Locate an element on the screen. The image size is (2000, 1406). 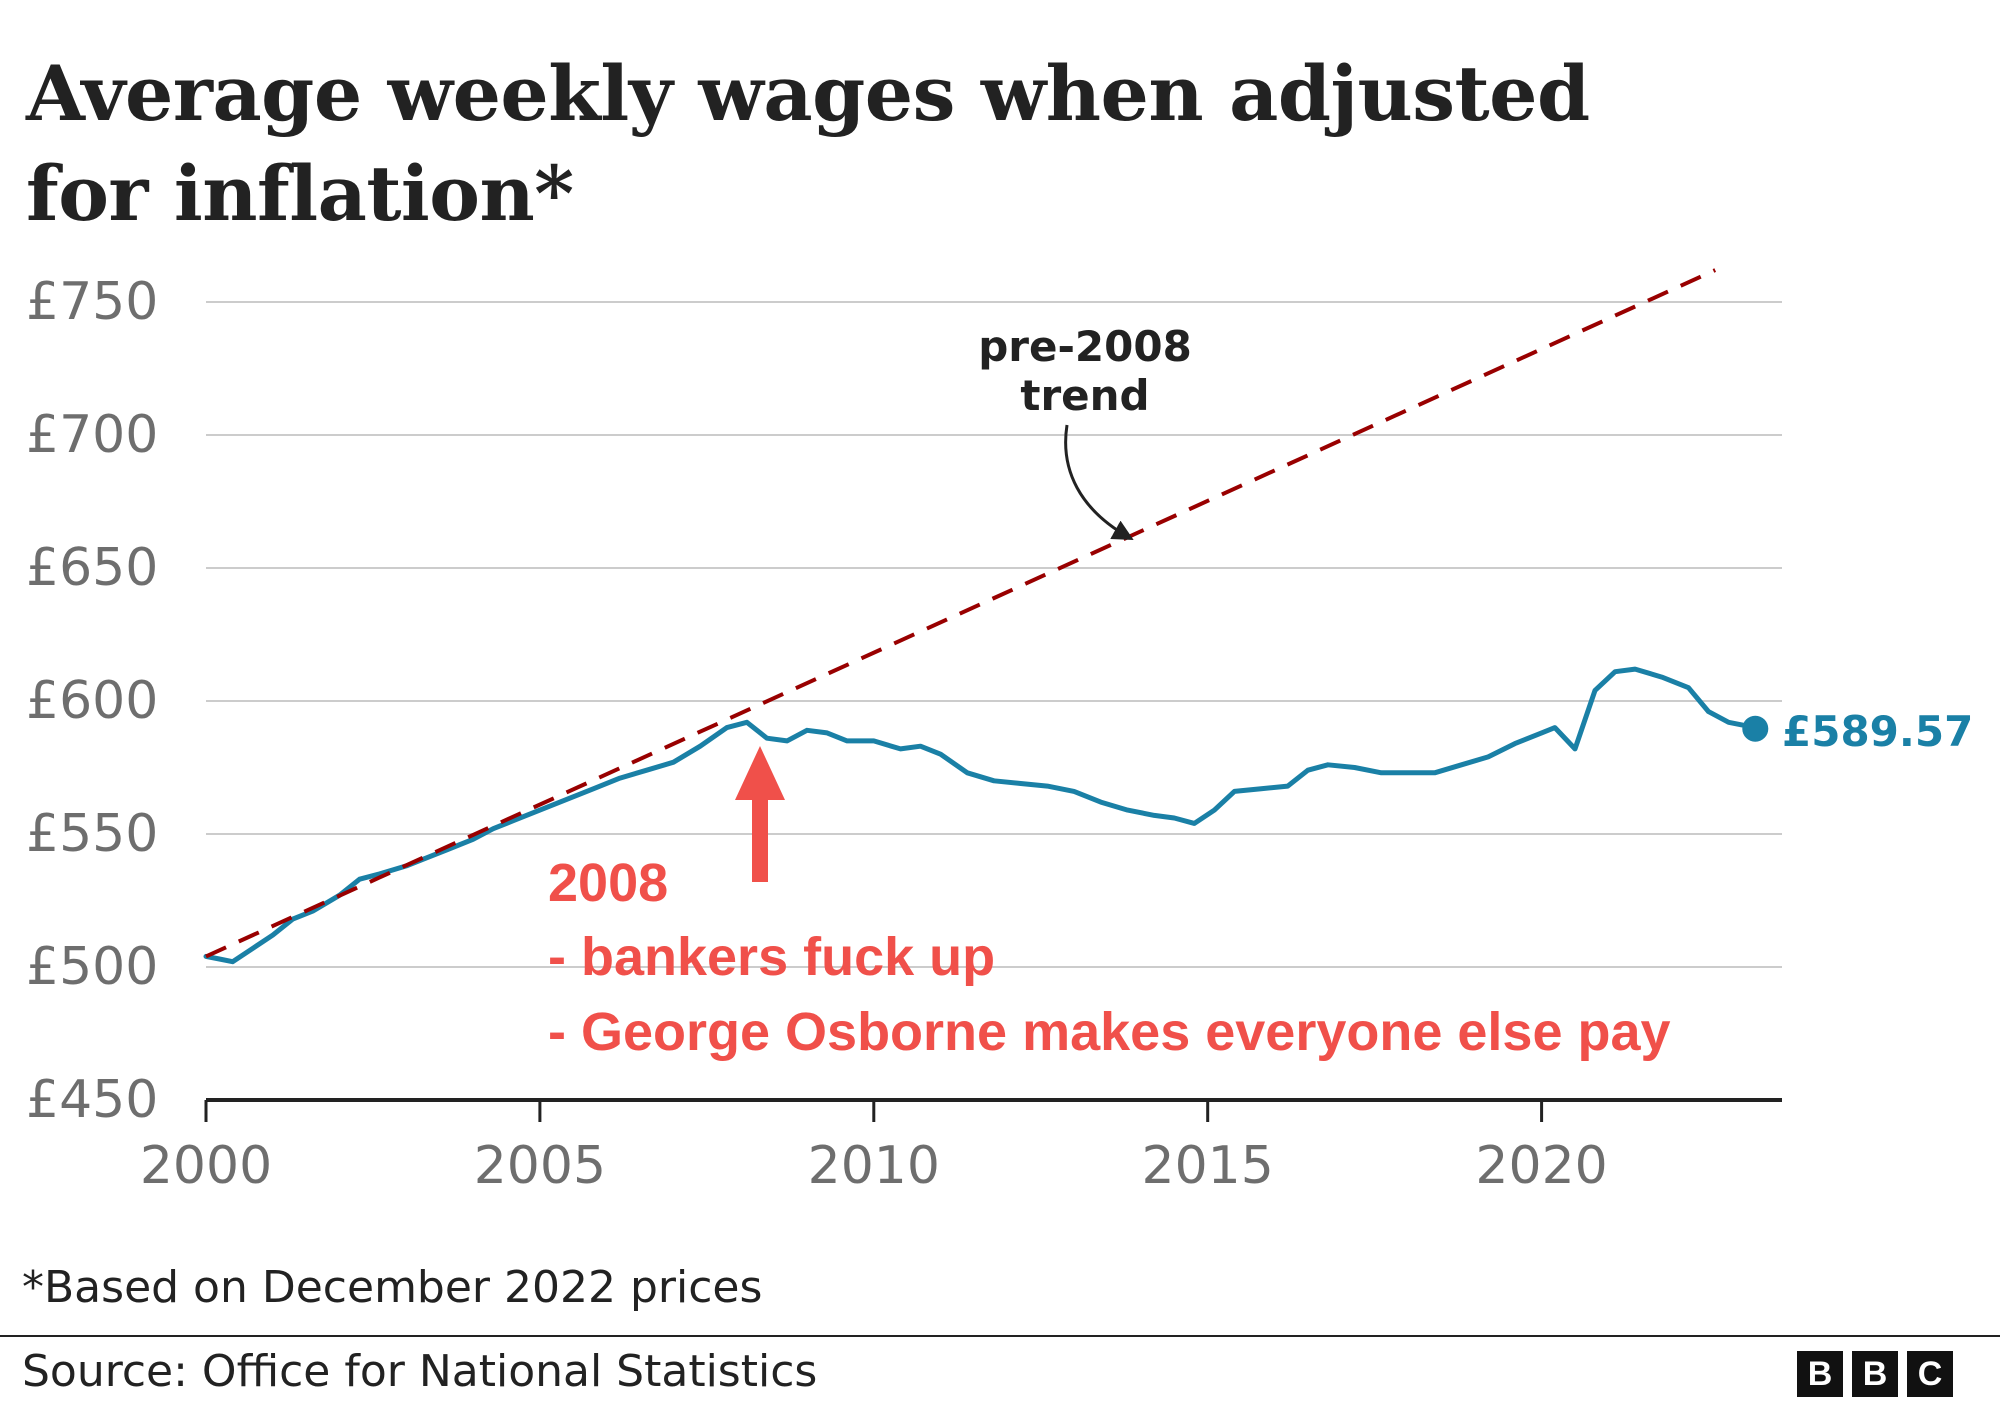
trend-label-line-2: trend is located at coordinates (1084, 395).